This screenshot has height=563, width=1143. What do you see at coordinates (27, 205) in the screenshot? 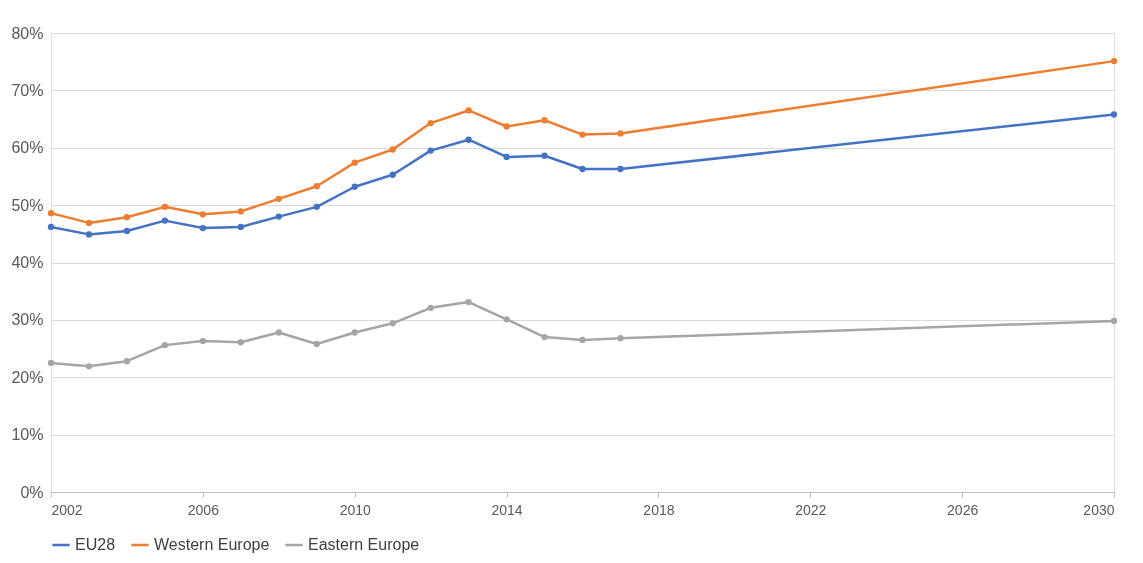
I see `y-tick-label: 50%` at bounding box center [27, 205].